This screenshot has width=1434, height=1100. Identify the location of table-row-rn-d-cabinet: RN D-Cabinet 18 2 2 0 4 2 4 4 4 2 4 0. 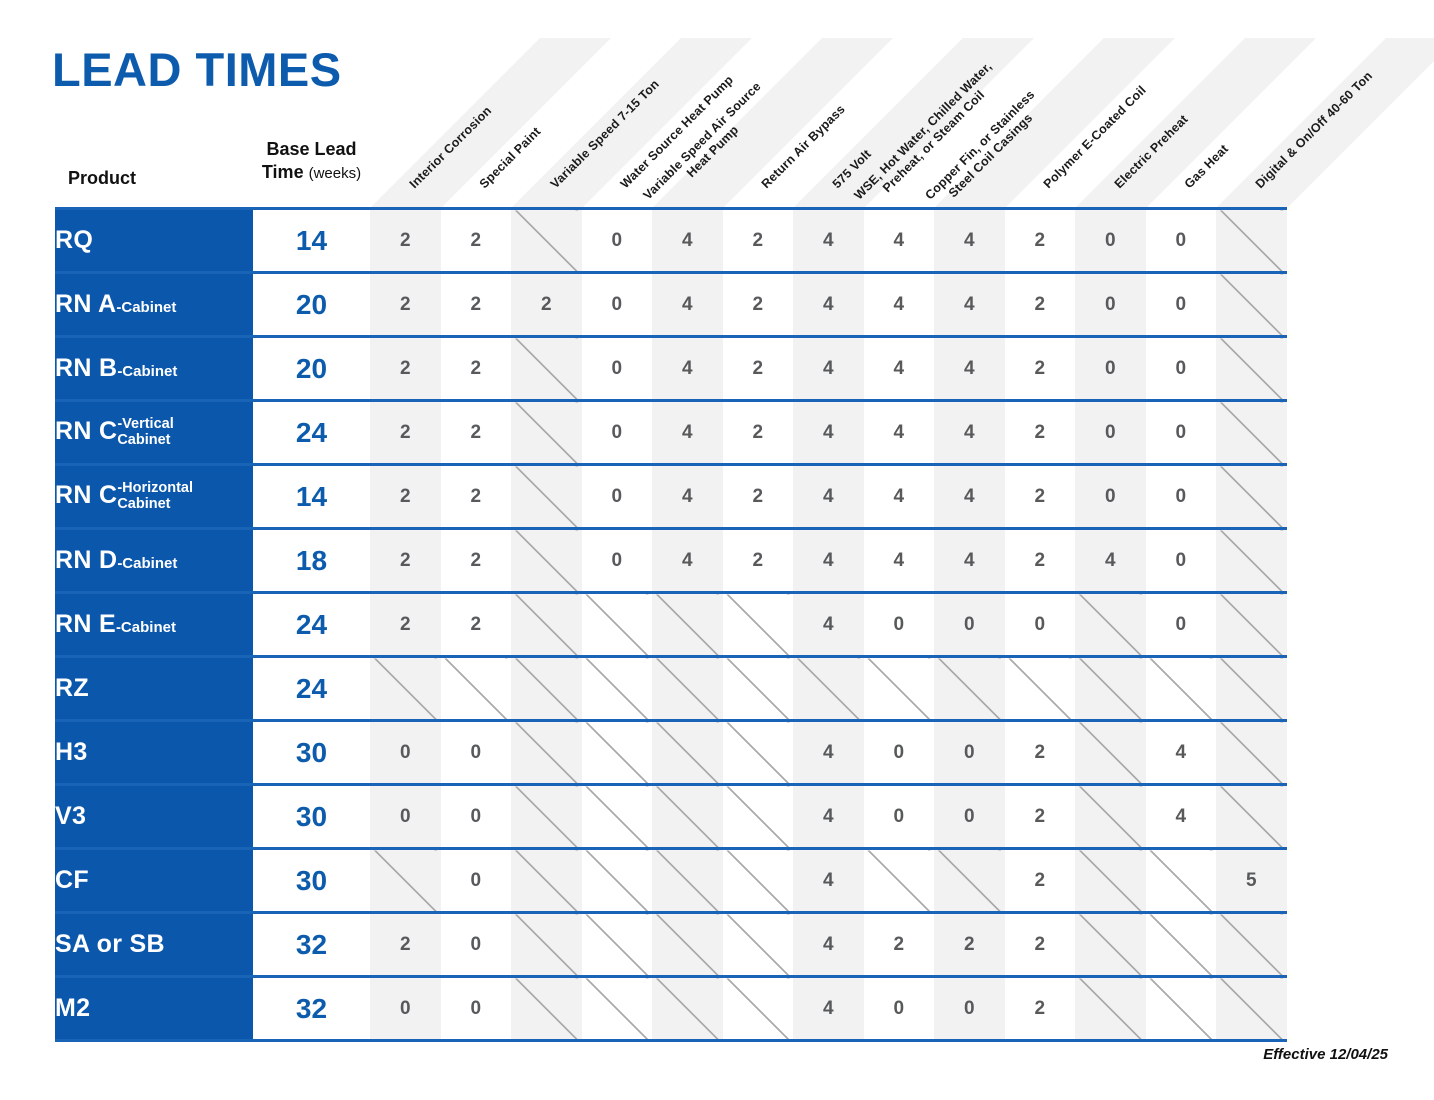
(671, 561).